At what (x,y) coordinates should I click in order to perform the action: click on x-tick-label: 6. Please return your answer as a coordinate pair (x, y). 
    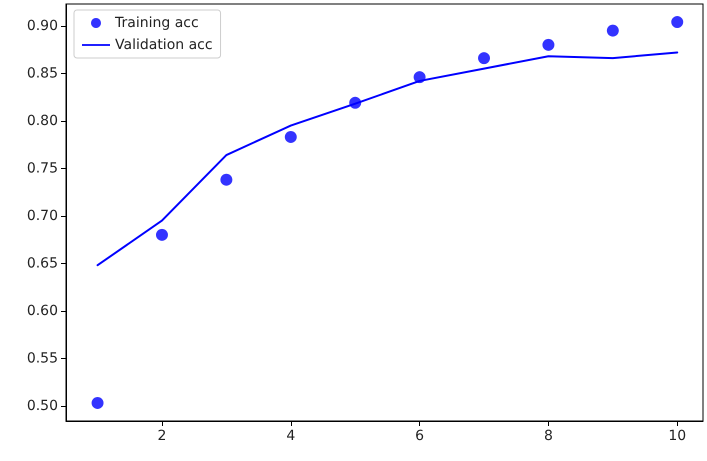
    Looking at the image, I should click on (419, 436).